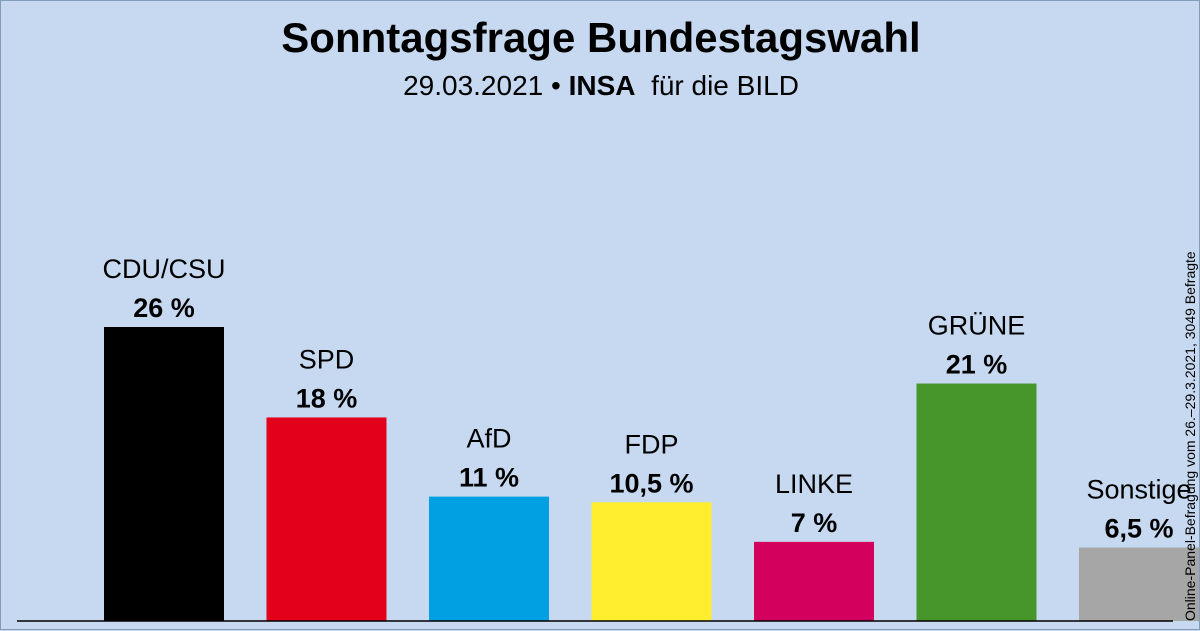 The image size is (1200, 631). What do you see at coordinates (814, 523) in the screenshot?
I see `value-label-linke: 7 %` at bounding box center [814, 523].